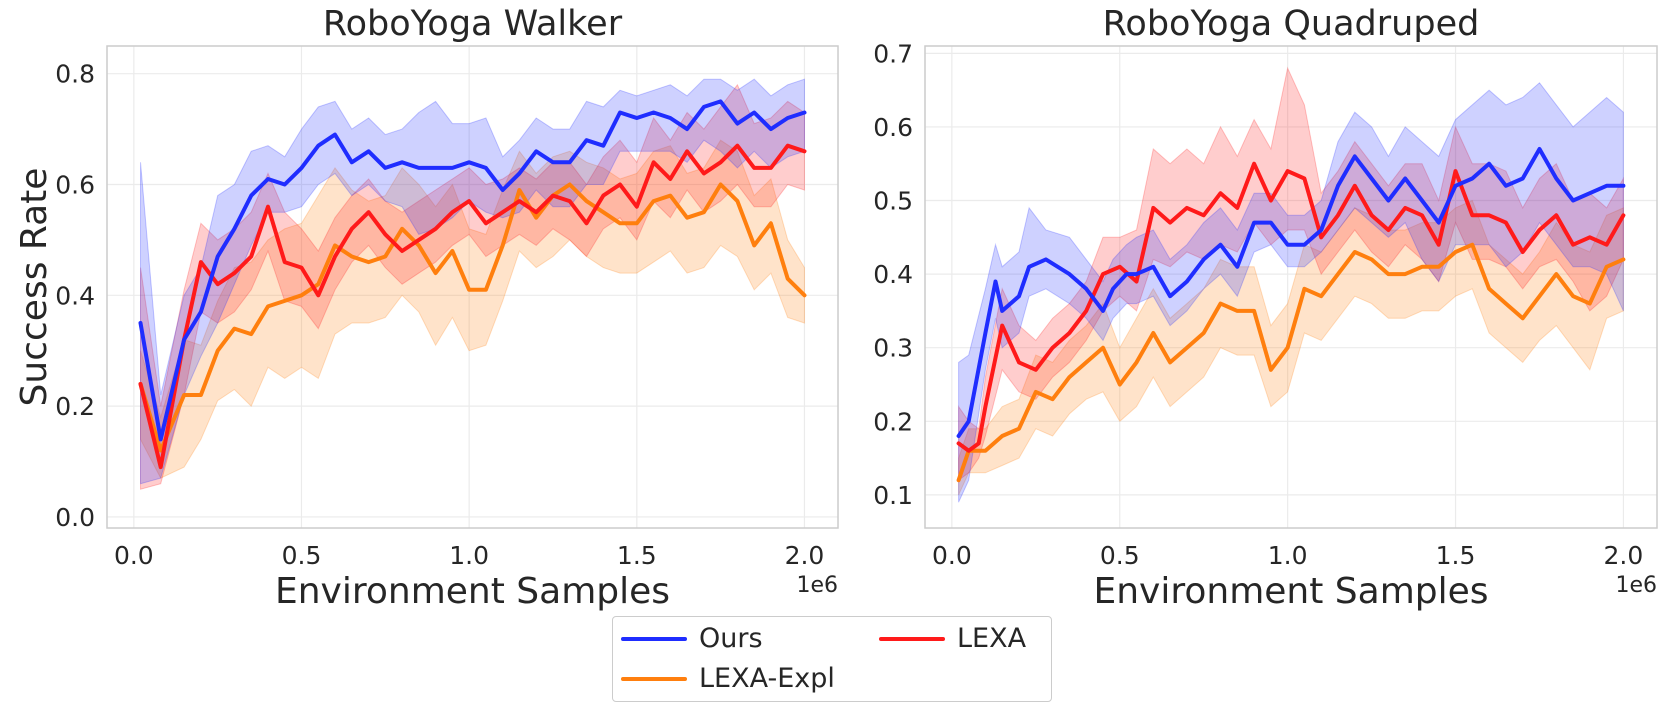  I want to click on panel-1-x-scale-label: 1e6, so click(1636, 585).